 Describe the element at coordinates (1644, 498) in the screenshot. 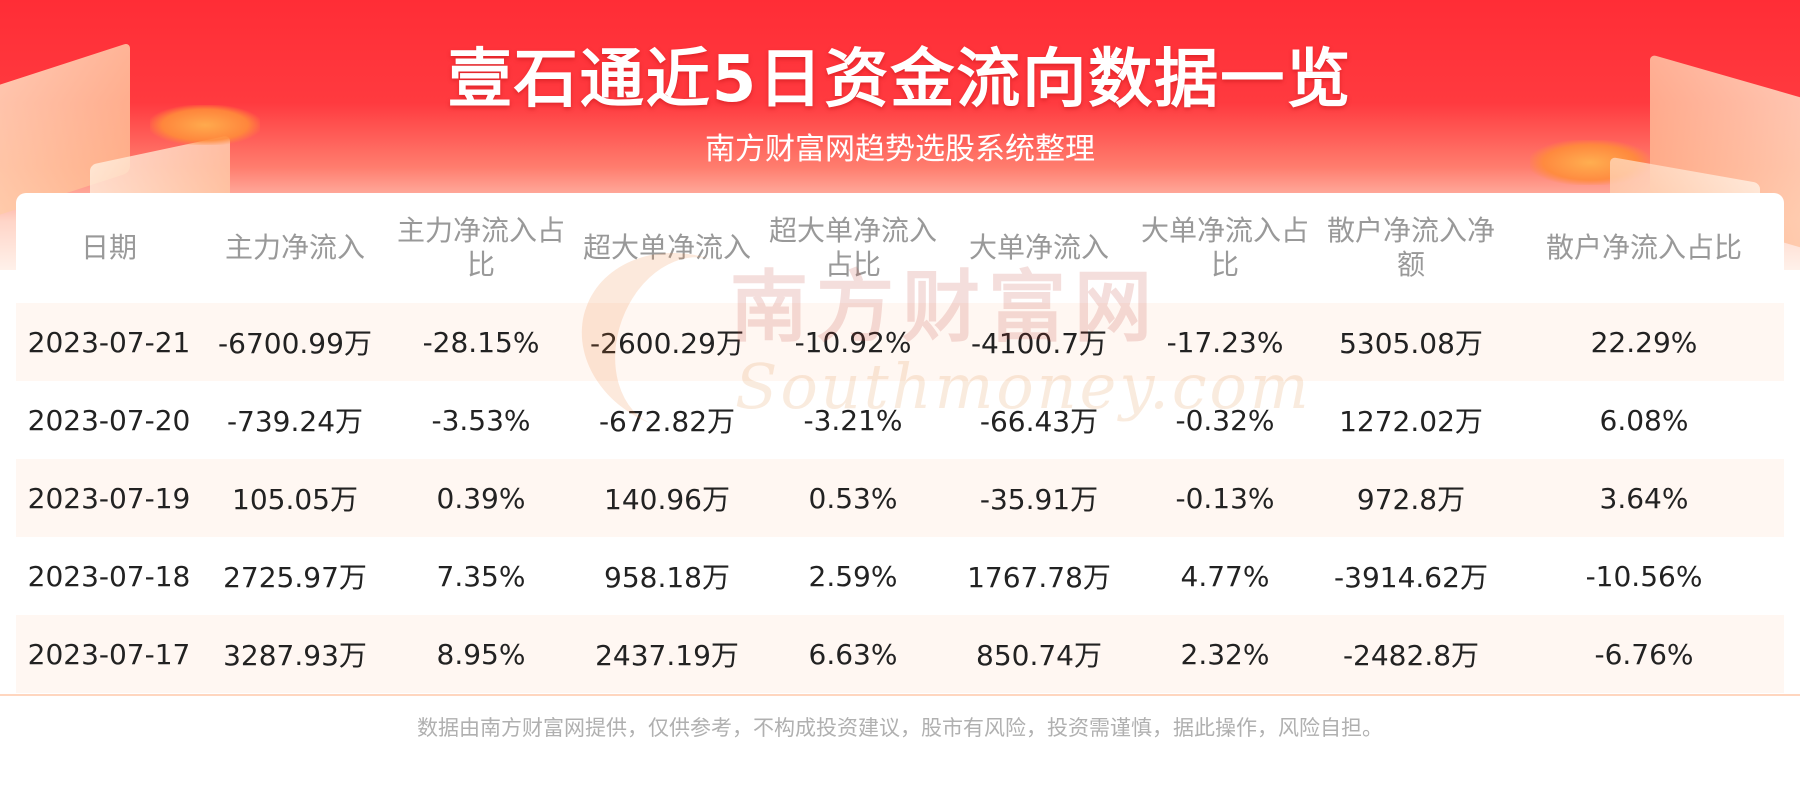

I see `table-cell: 3.64%` at that location.